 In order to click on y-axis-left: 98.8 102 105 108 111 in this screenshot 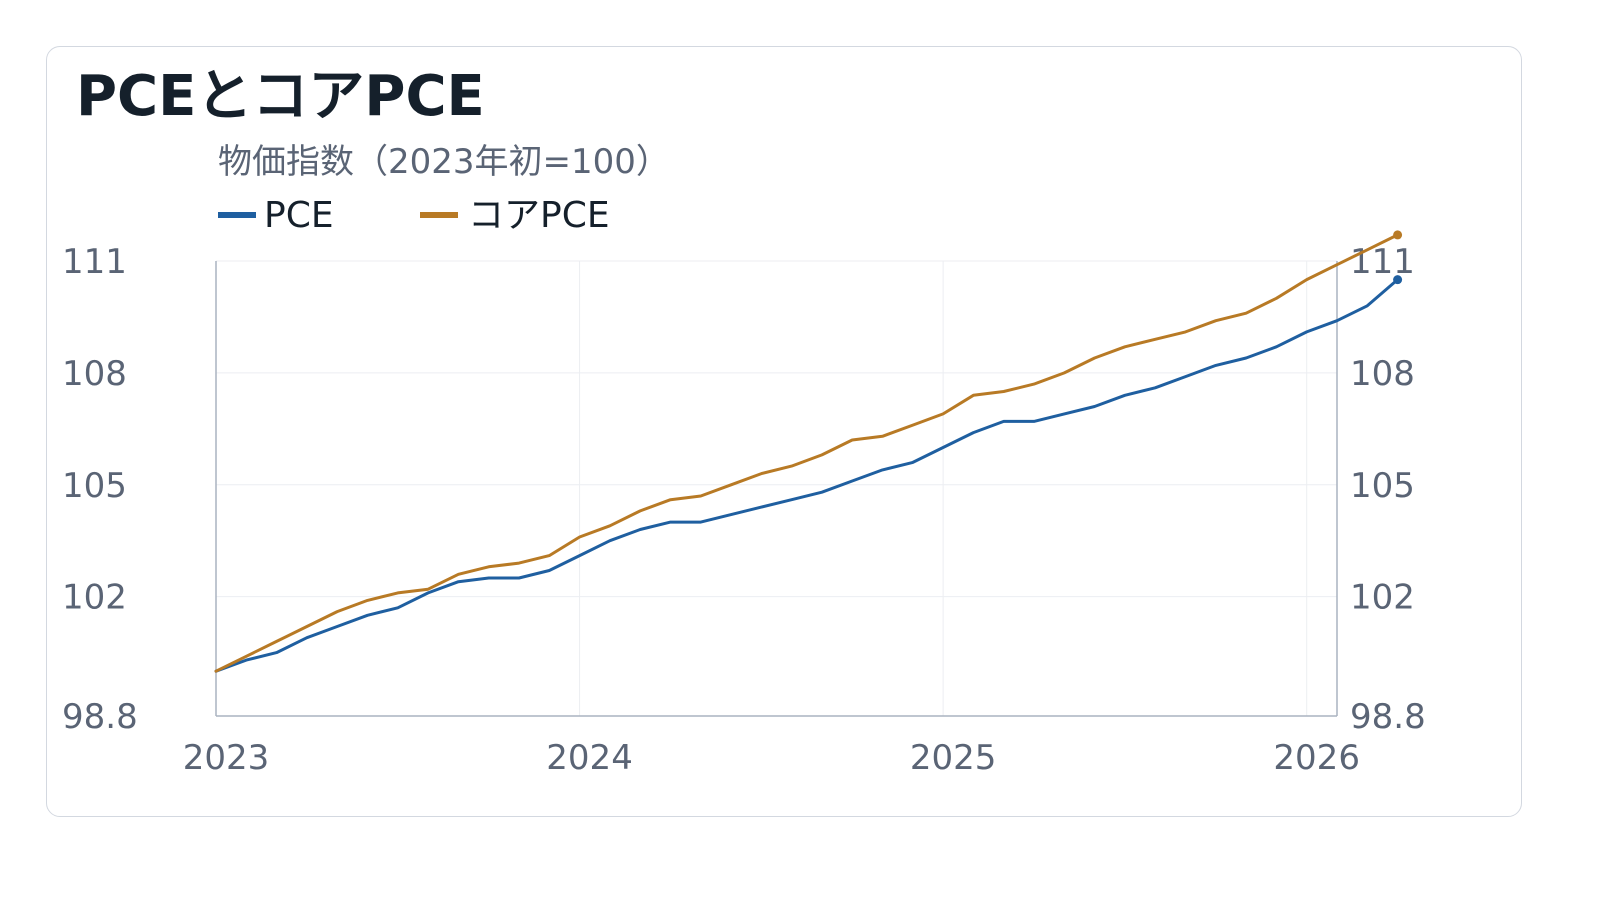, I will do `click(100, 489)`.